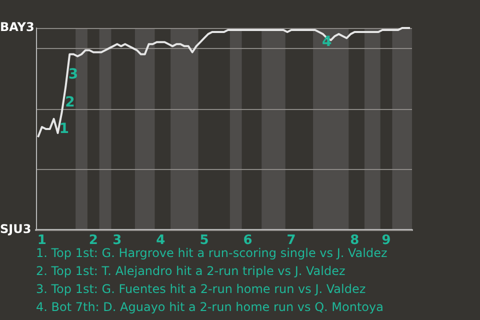 The height and width of the screenshot is (320, 480). What do you see at coordinates (327, 42) in the screenshot?
I see `annotation: 4` at bounding box center [327, 42].